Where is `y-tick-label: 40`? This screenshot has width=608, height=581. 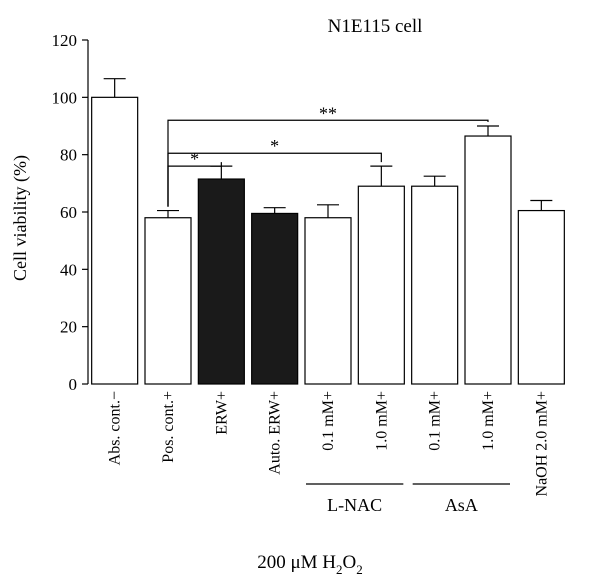
y-tick-label: 40 is located at coordinates (68, 269).